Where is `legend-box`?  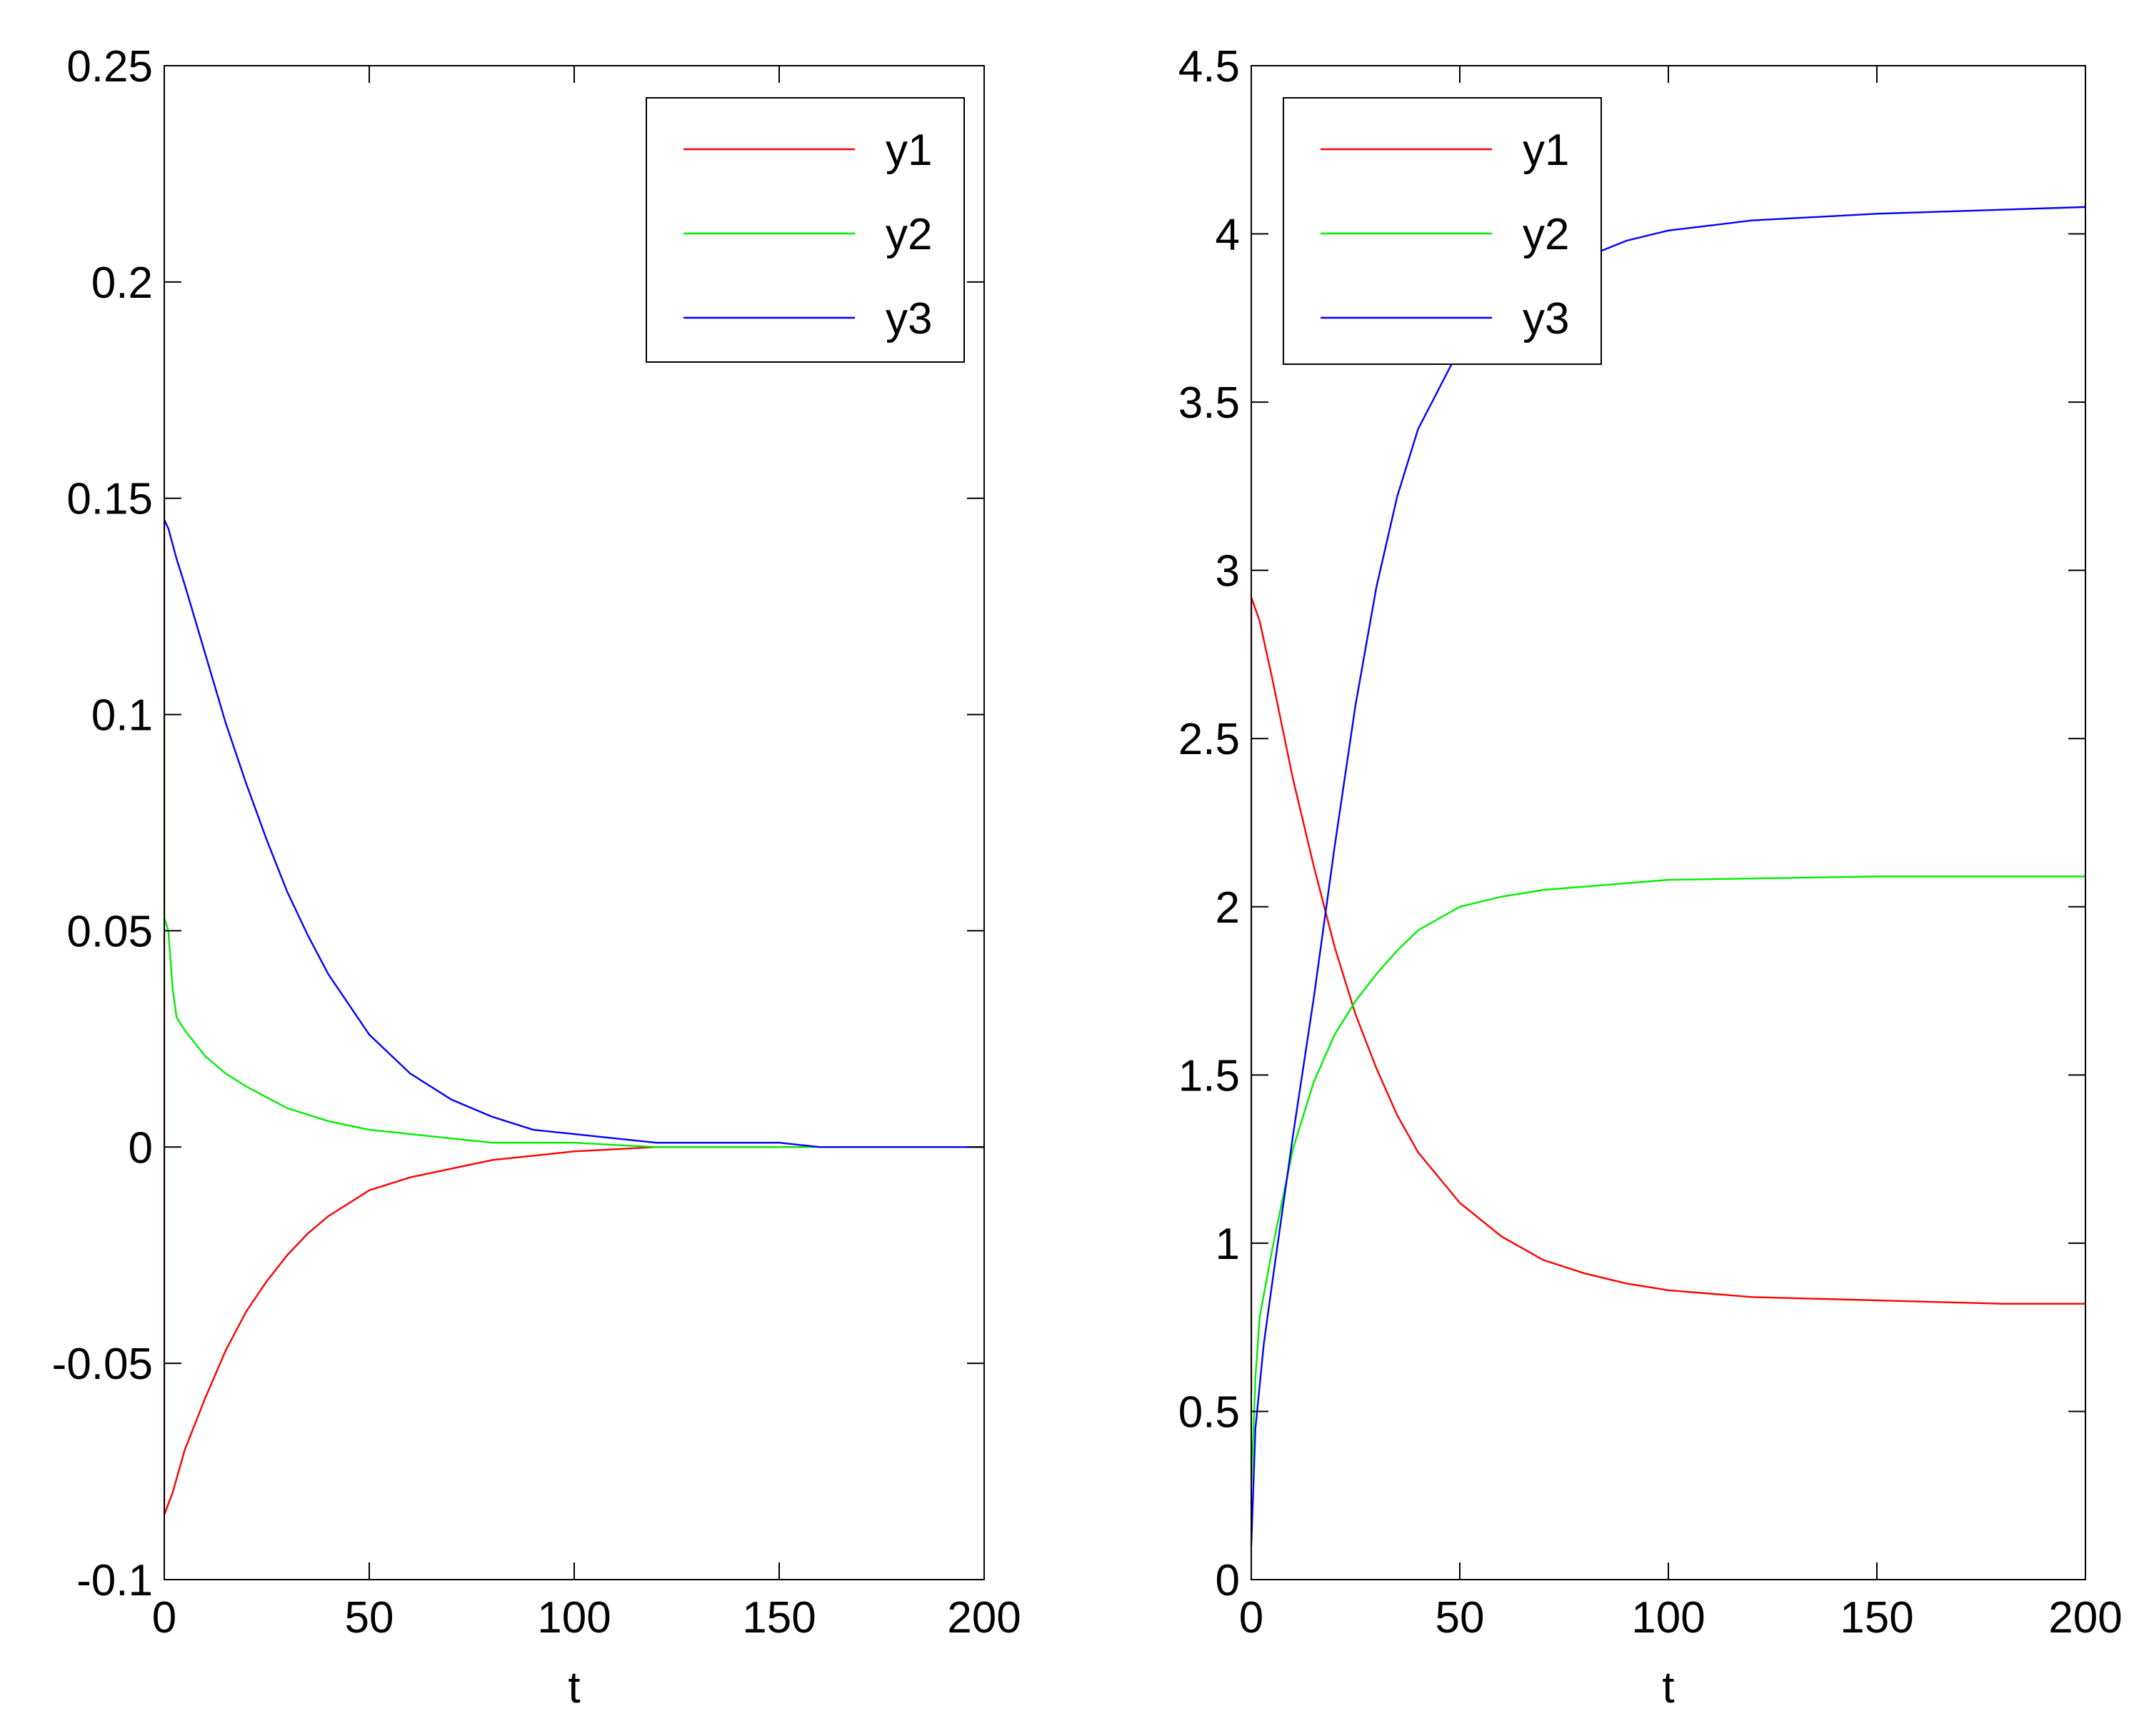 legend-box is located at coordinates (1442, 231).